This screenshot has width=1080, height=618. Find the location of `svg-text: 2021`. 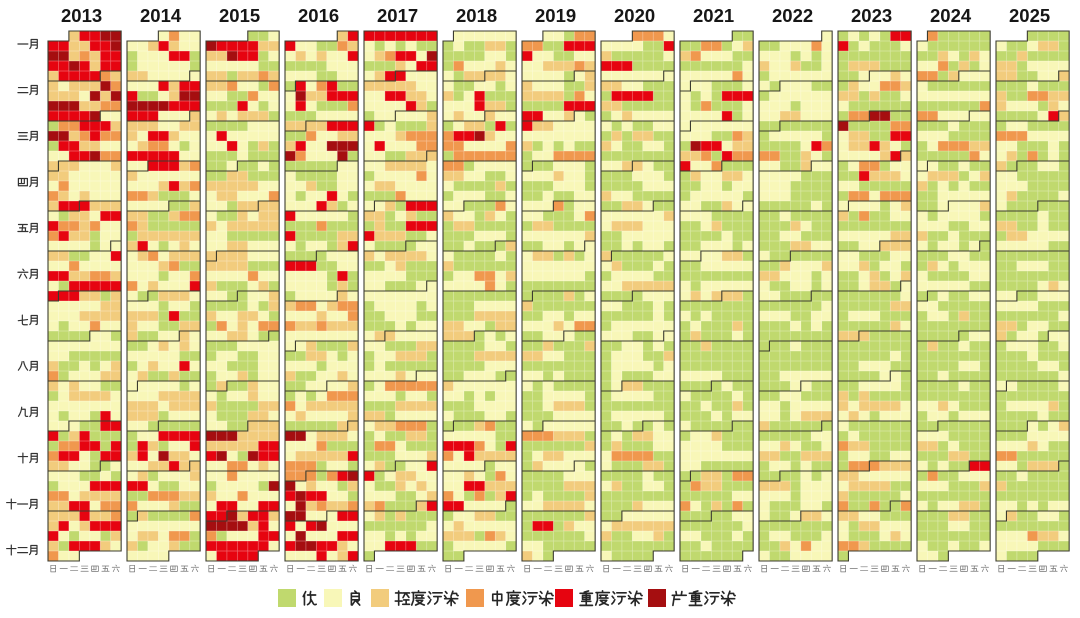

svg-text: 2021 is located at coordinates (713, 15).